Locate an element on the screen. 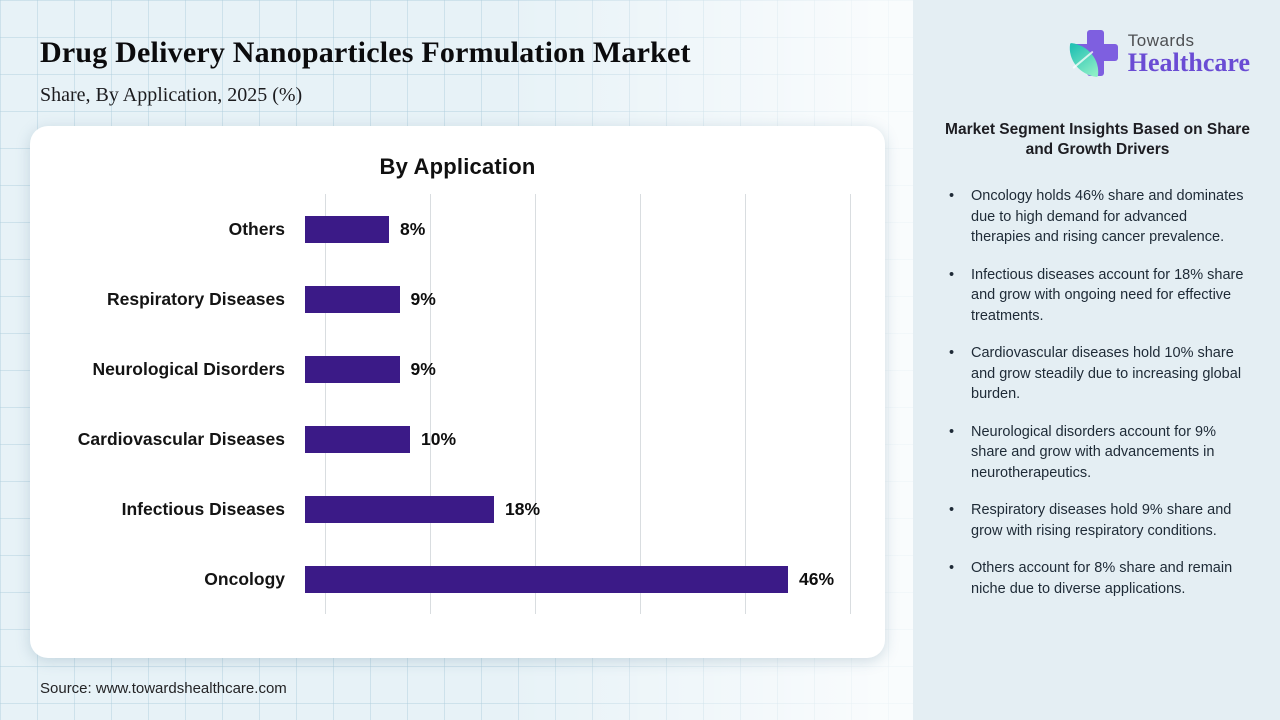  logo-cross-leaf-icon is located at coordinates (1091, 53).